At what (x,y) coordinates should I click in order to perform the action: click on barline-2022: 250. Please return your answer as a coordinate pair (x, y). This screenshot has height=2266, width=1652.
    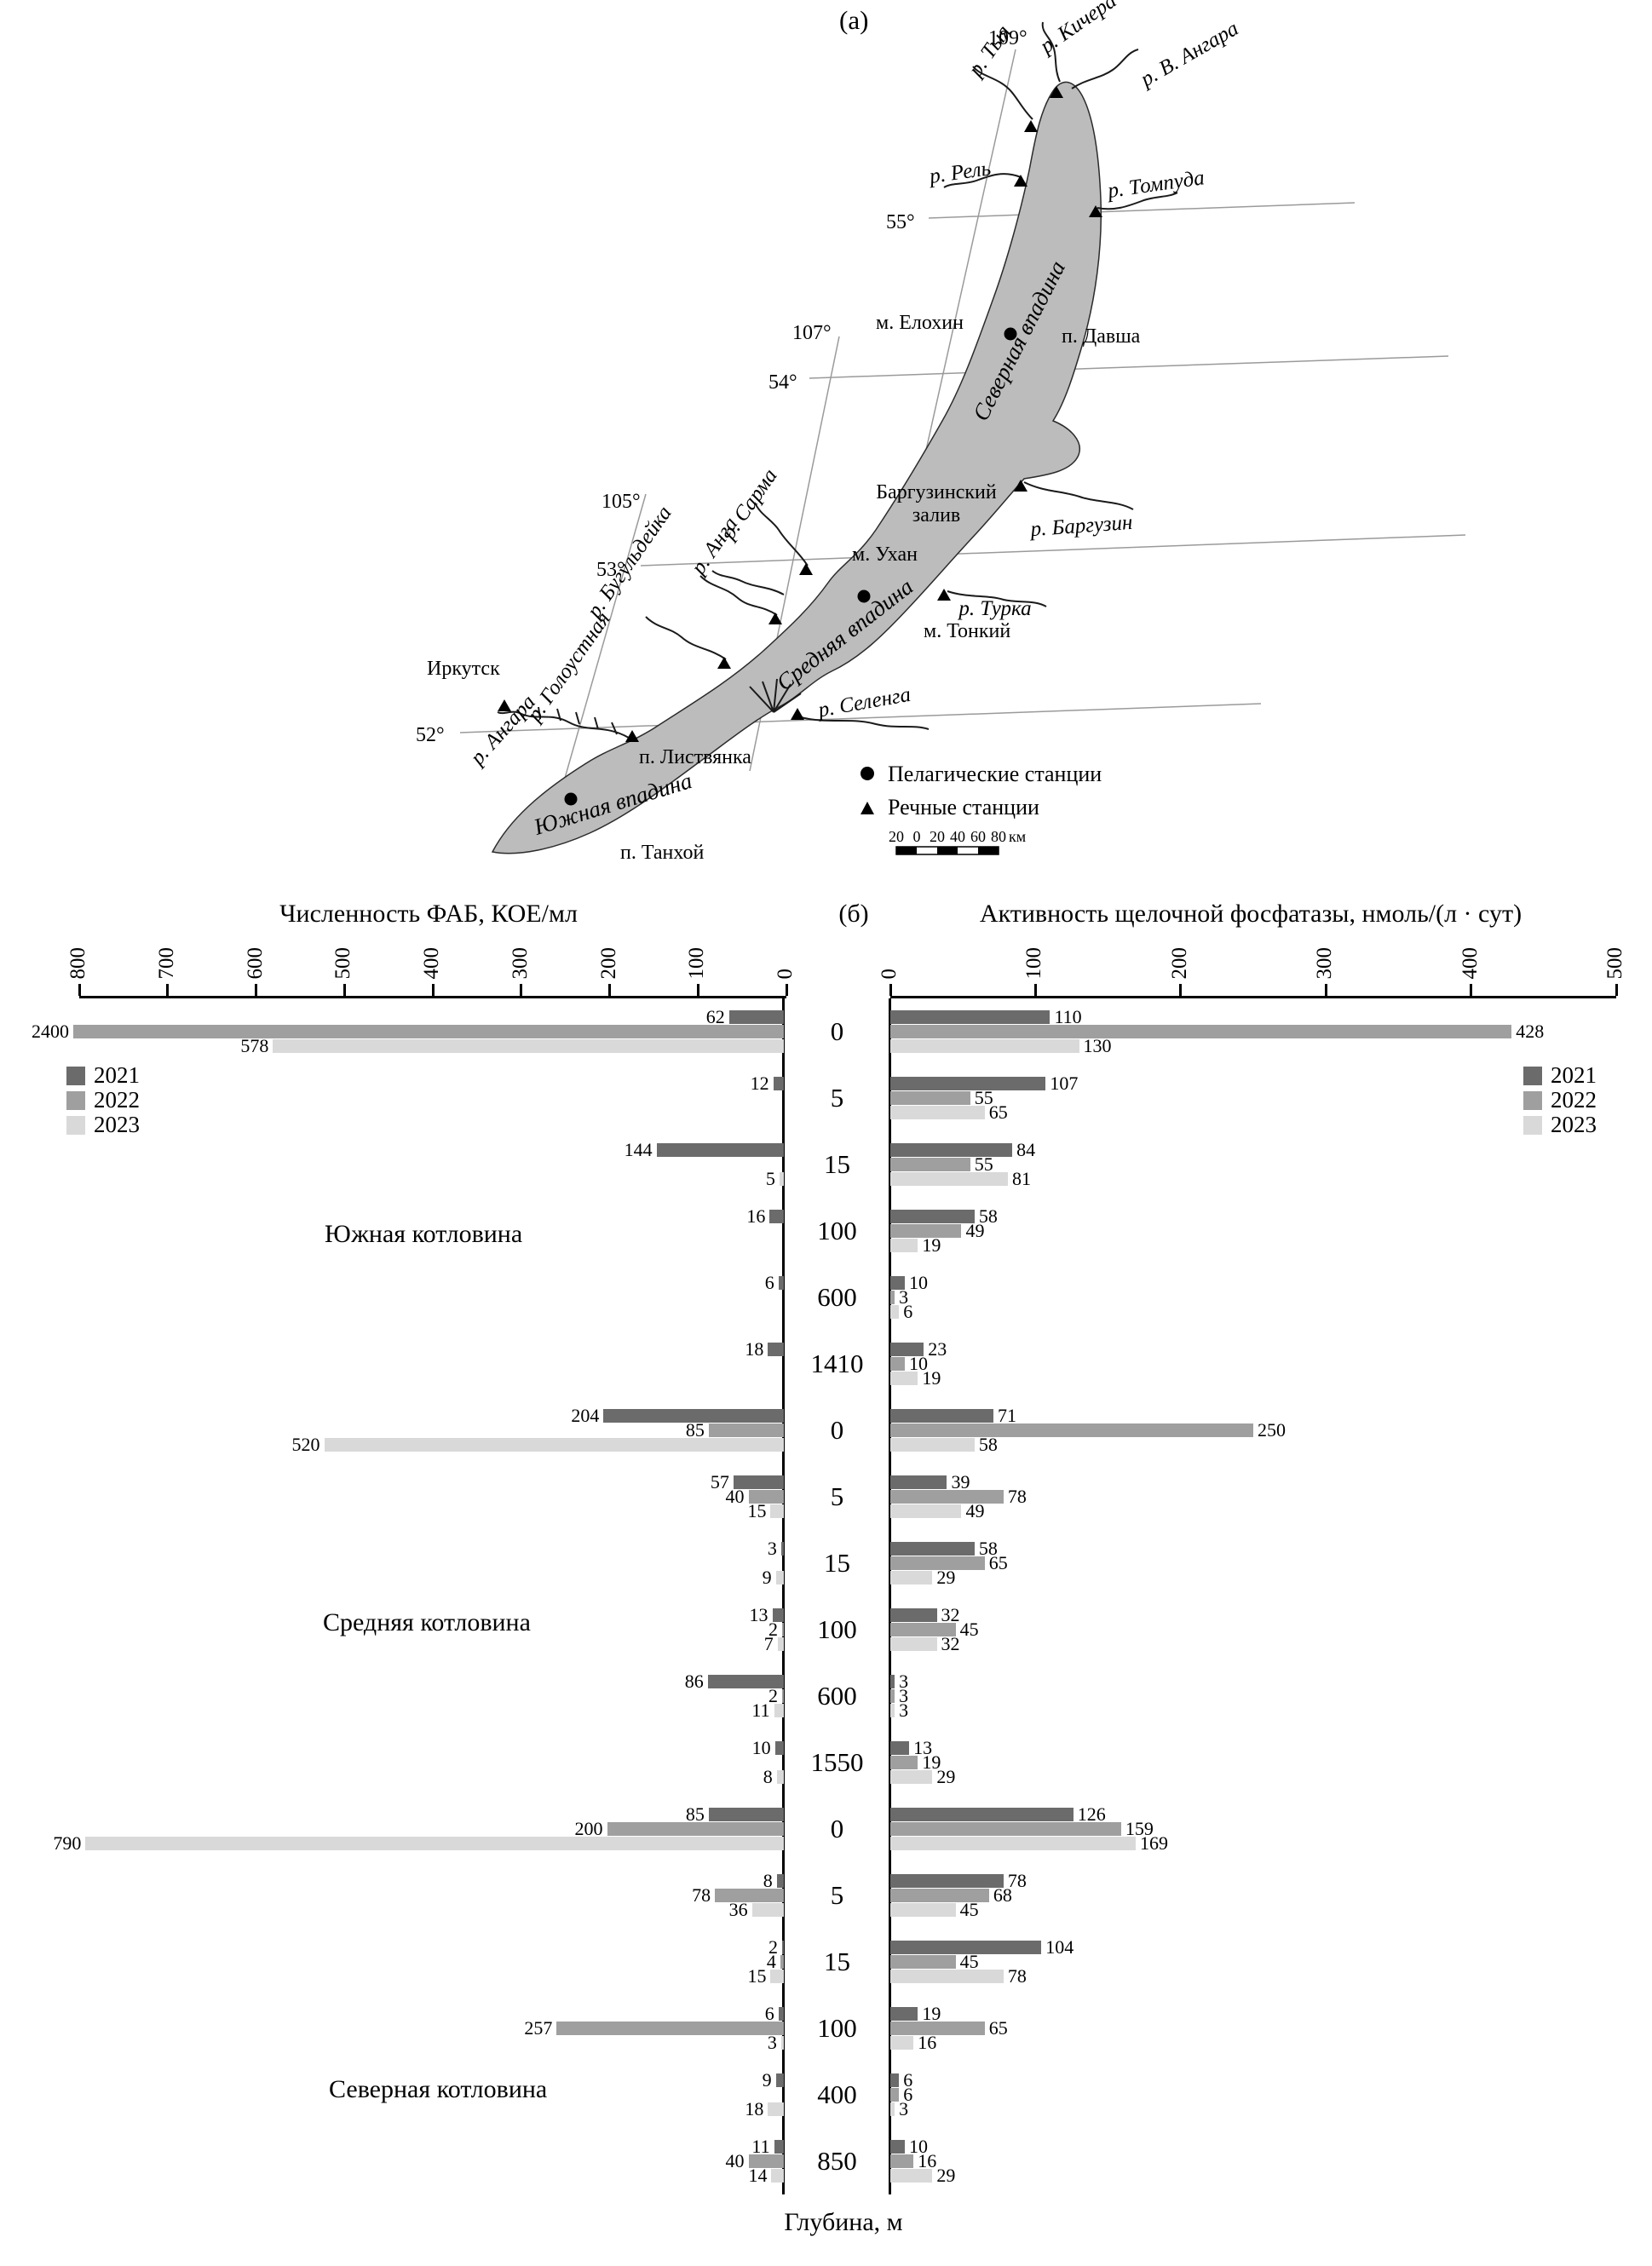
    Looking at the image, I should click on (1090, 1430).